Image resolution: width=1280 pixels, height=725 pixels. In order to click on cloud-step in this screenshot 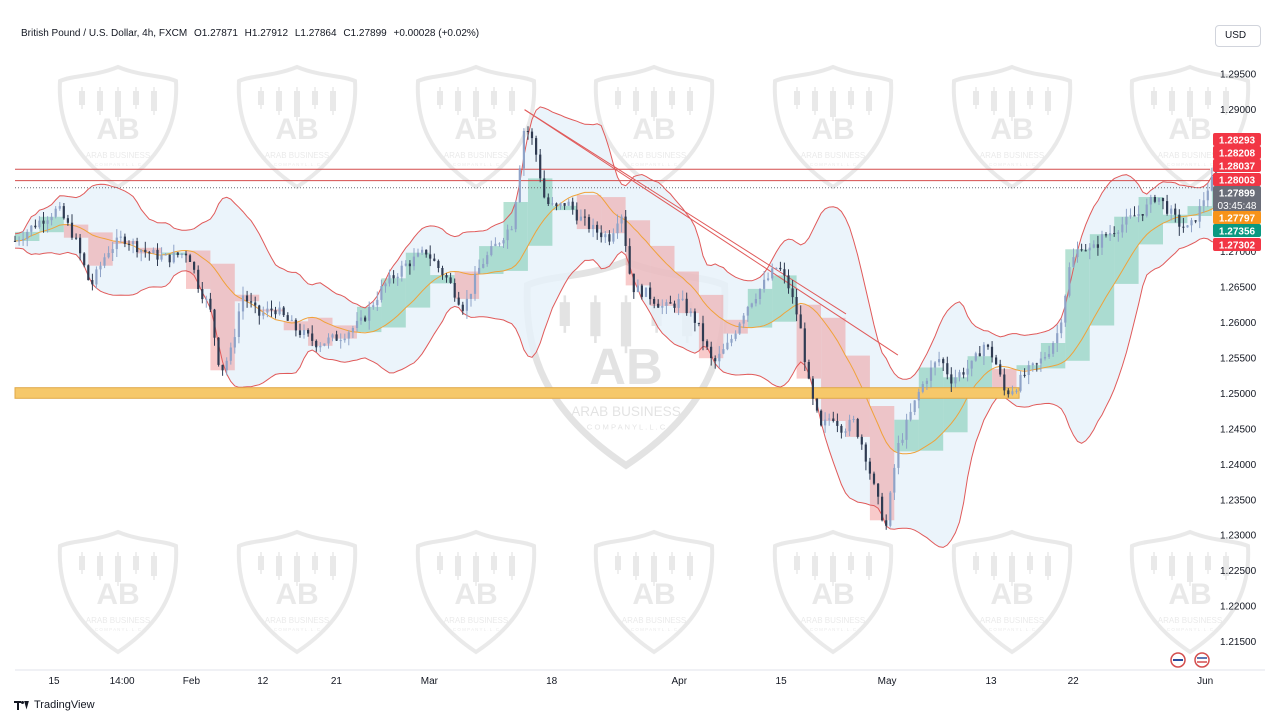, I will do `click(149, 250)`.